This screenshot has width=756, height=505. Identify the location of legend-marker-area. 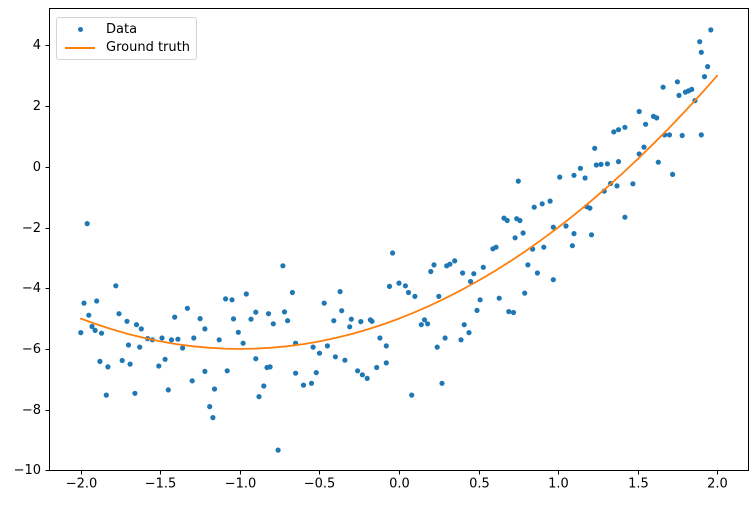
(80, 47).